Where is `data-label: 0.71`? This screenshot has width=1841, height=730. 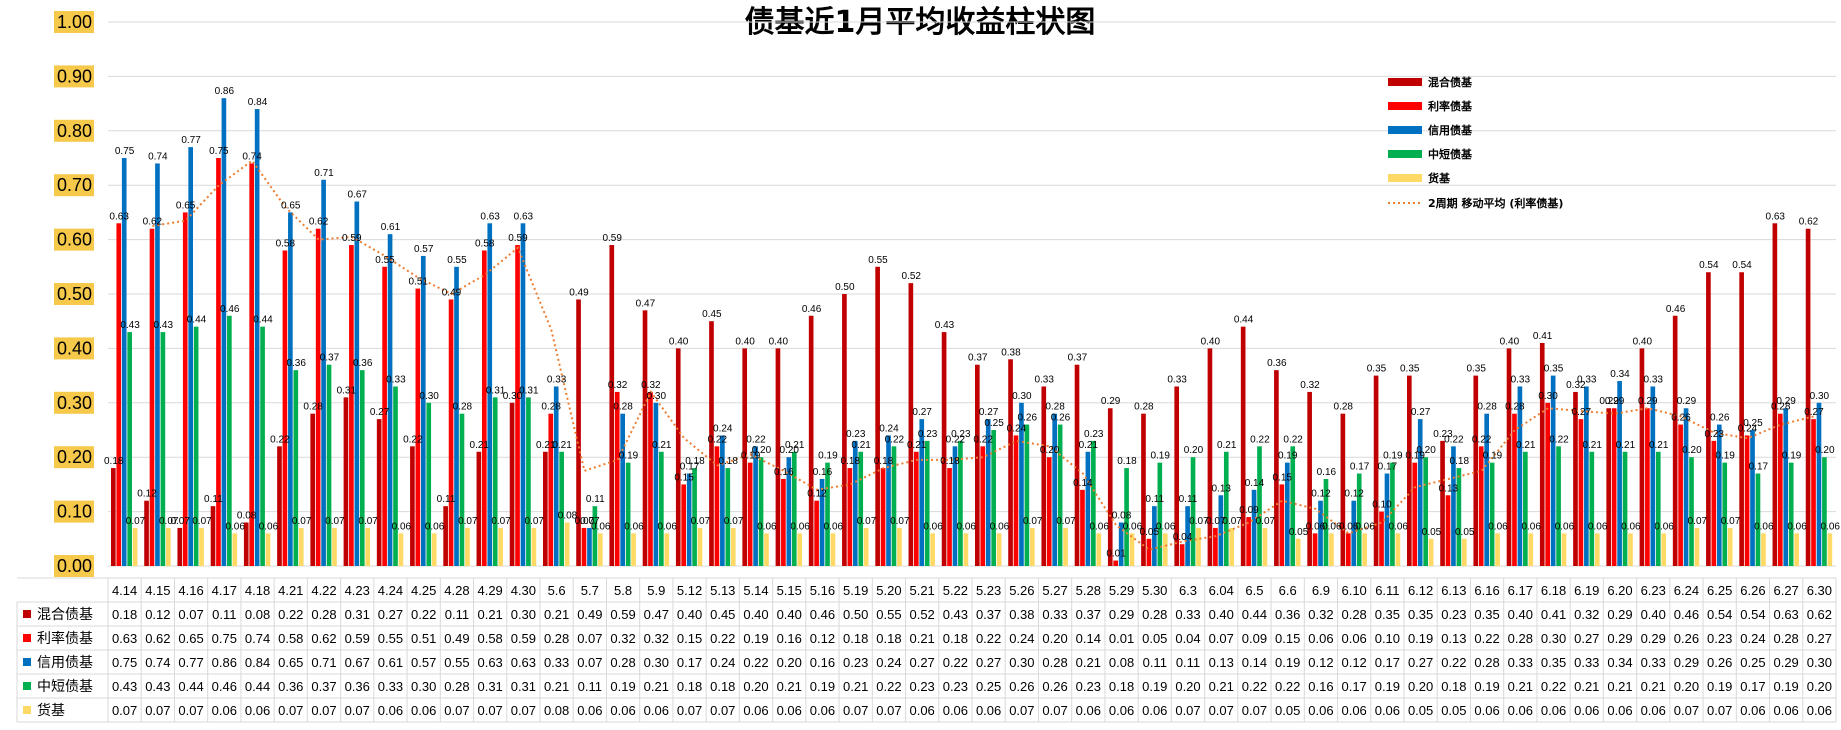 data-label: 0.71 is located at coordinates (324, 173).